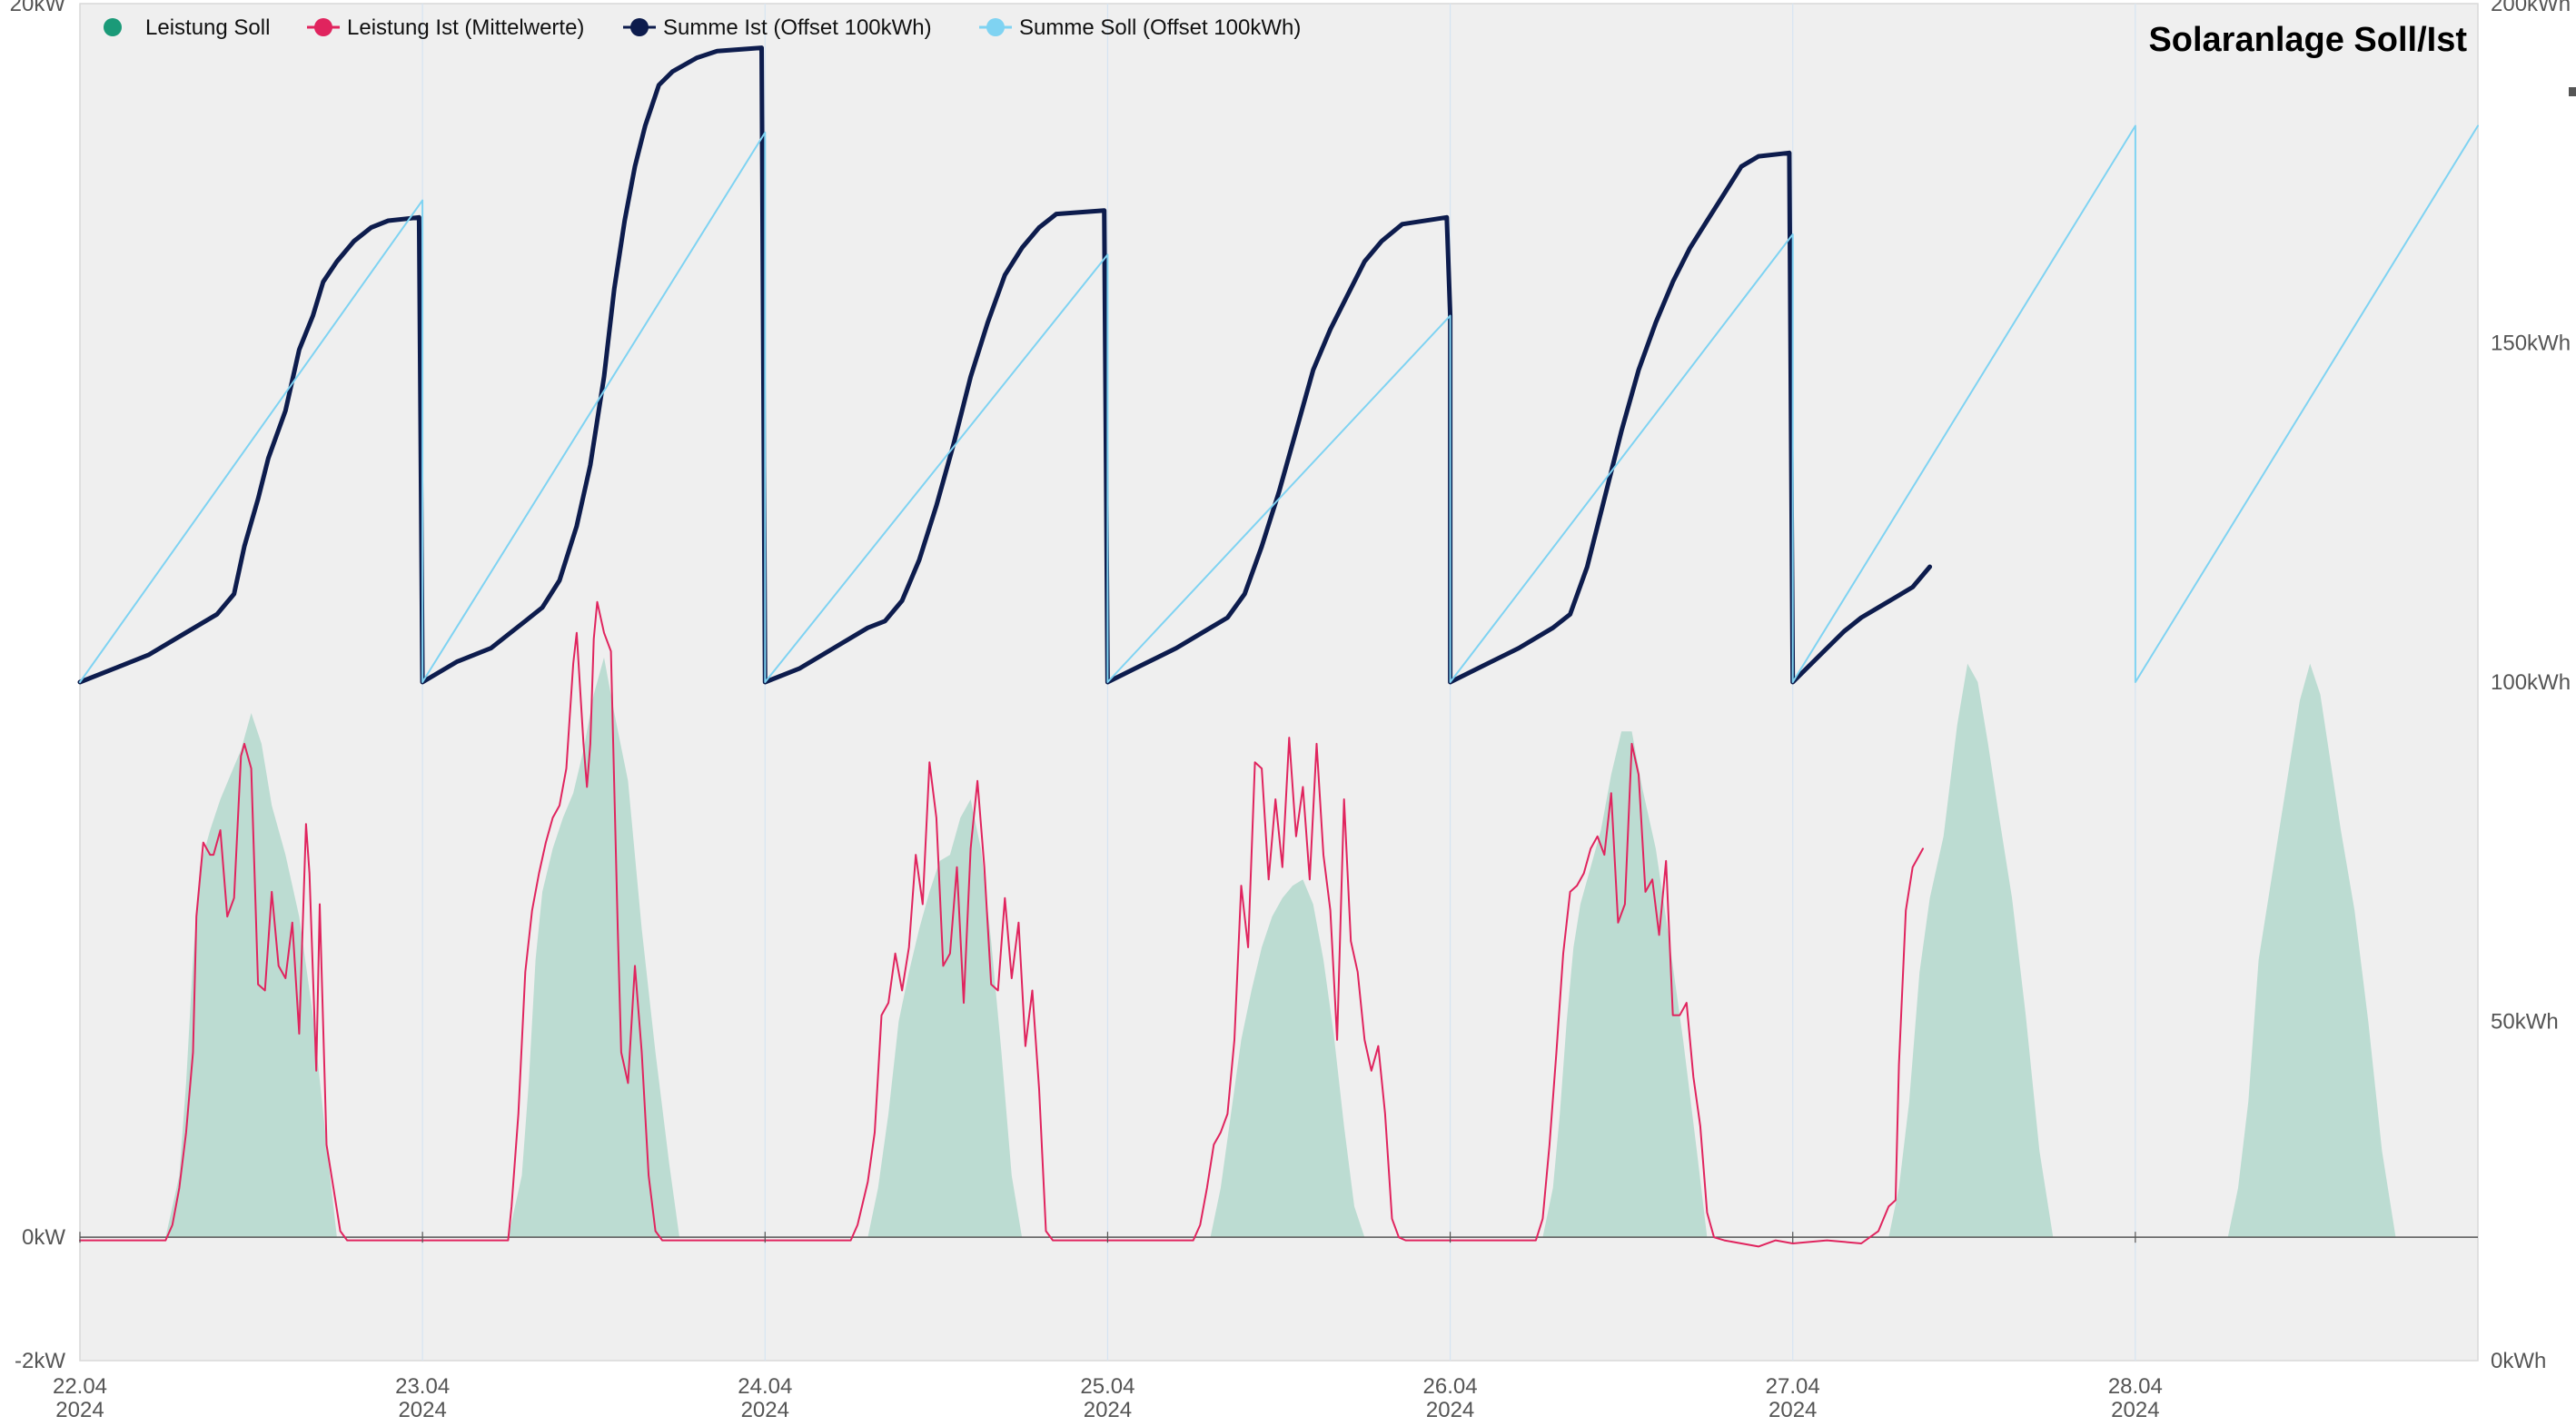  Describe the element at coordinates (43, 1237) in the screenshot. I see `left-axis-tick-label: 0kW` at that location.